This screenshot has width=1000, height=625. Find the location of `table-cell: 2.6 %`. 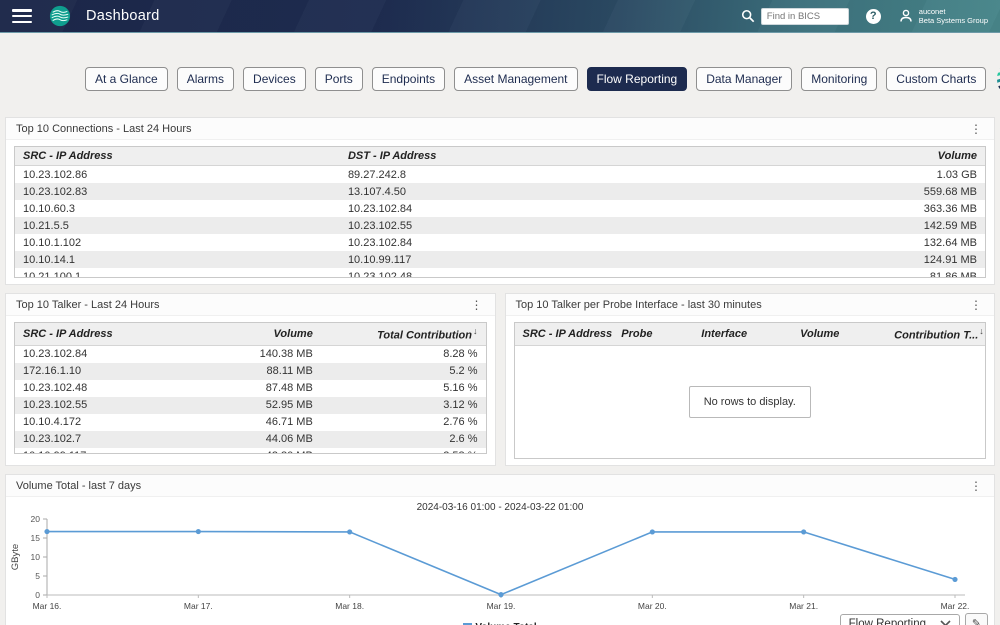

table-cell: 2.6 % is located at coordinates (463, 439).